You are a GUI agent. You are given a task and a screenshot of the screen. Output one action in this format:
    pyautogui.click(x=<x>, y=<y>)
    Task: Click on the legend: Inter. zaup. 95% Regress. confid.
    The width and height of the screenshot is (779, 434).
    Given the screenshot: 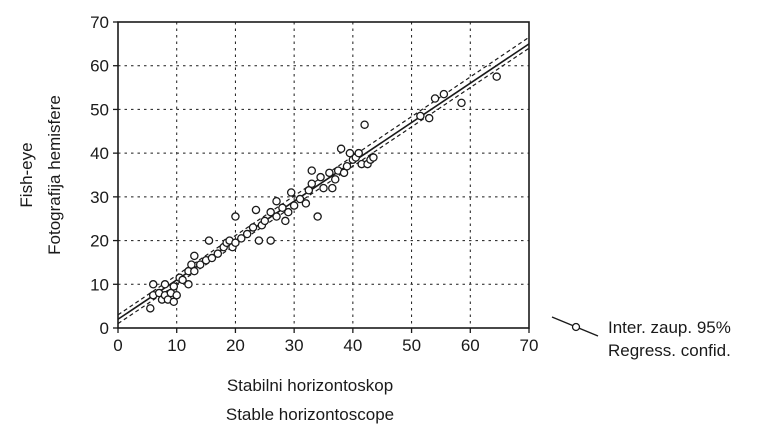 What is the action you would take?
    pyautogui.click(x=641, y=338)
    